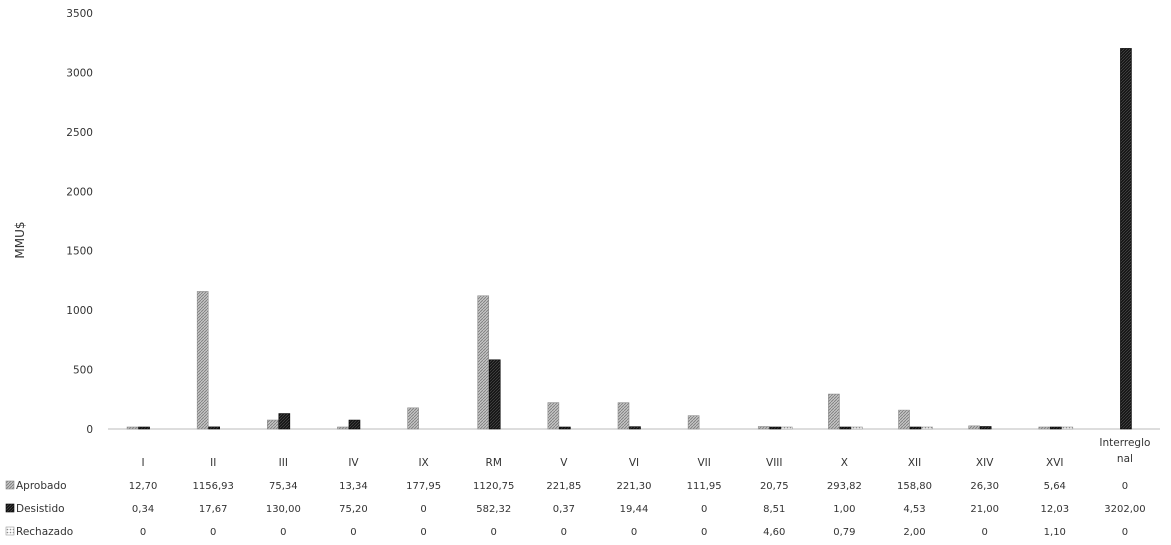  Describe the element at coordinates (1124, 443) in the screenshot. I see `x-tick-label: Interreglo` at that location.